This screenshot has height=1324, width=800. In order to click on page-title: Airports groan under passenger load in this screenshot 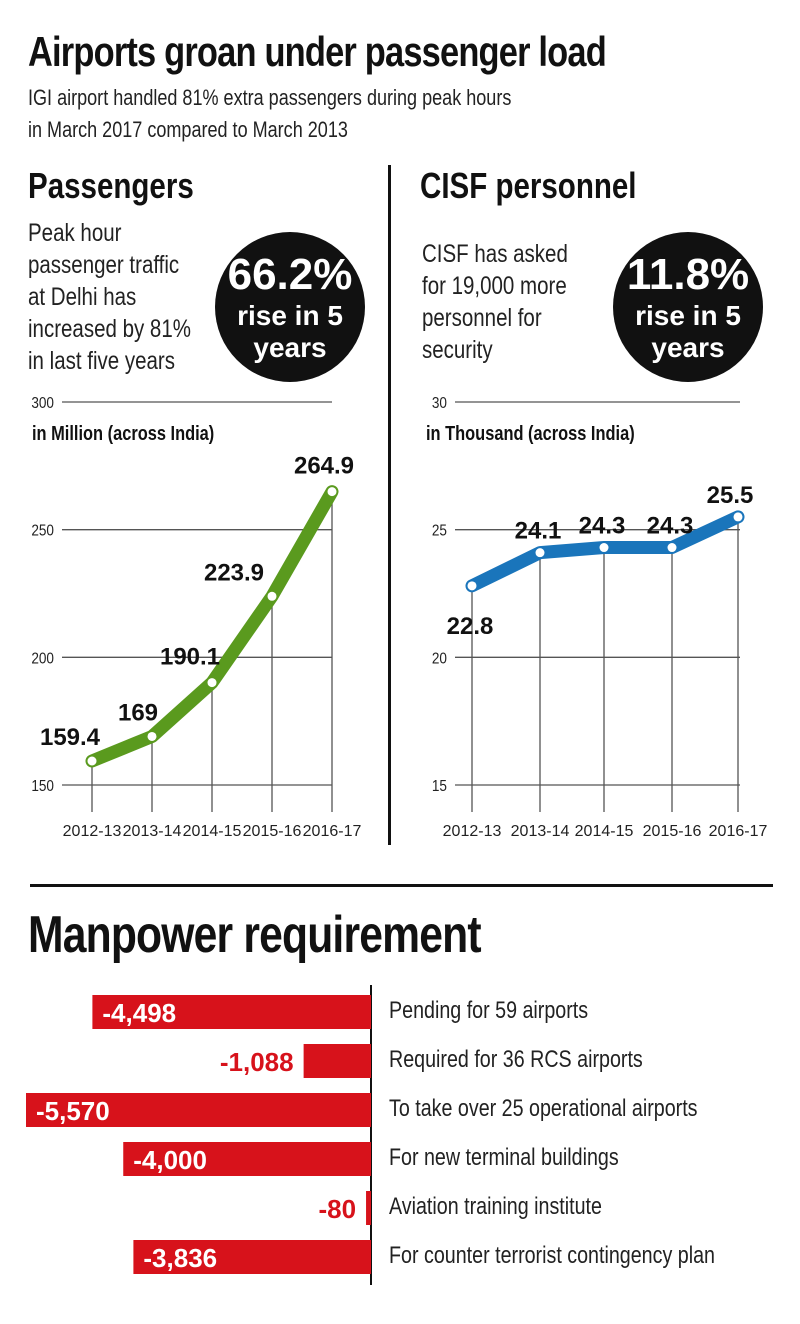, I will do `click(317, 51)`.